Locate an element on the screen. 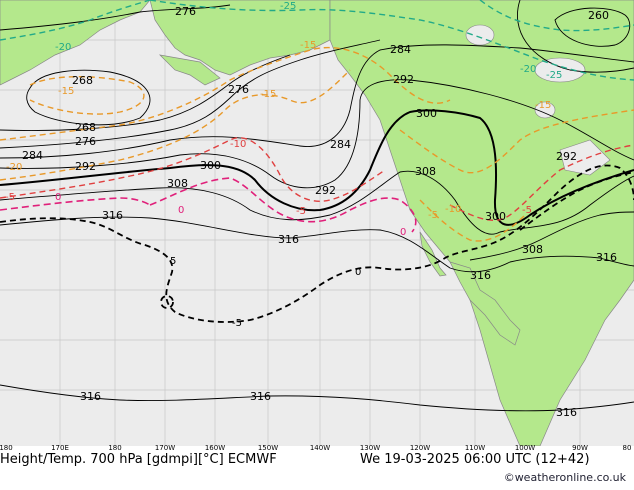  lon-label: 160W is located at coordinates (215, 448).